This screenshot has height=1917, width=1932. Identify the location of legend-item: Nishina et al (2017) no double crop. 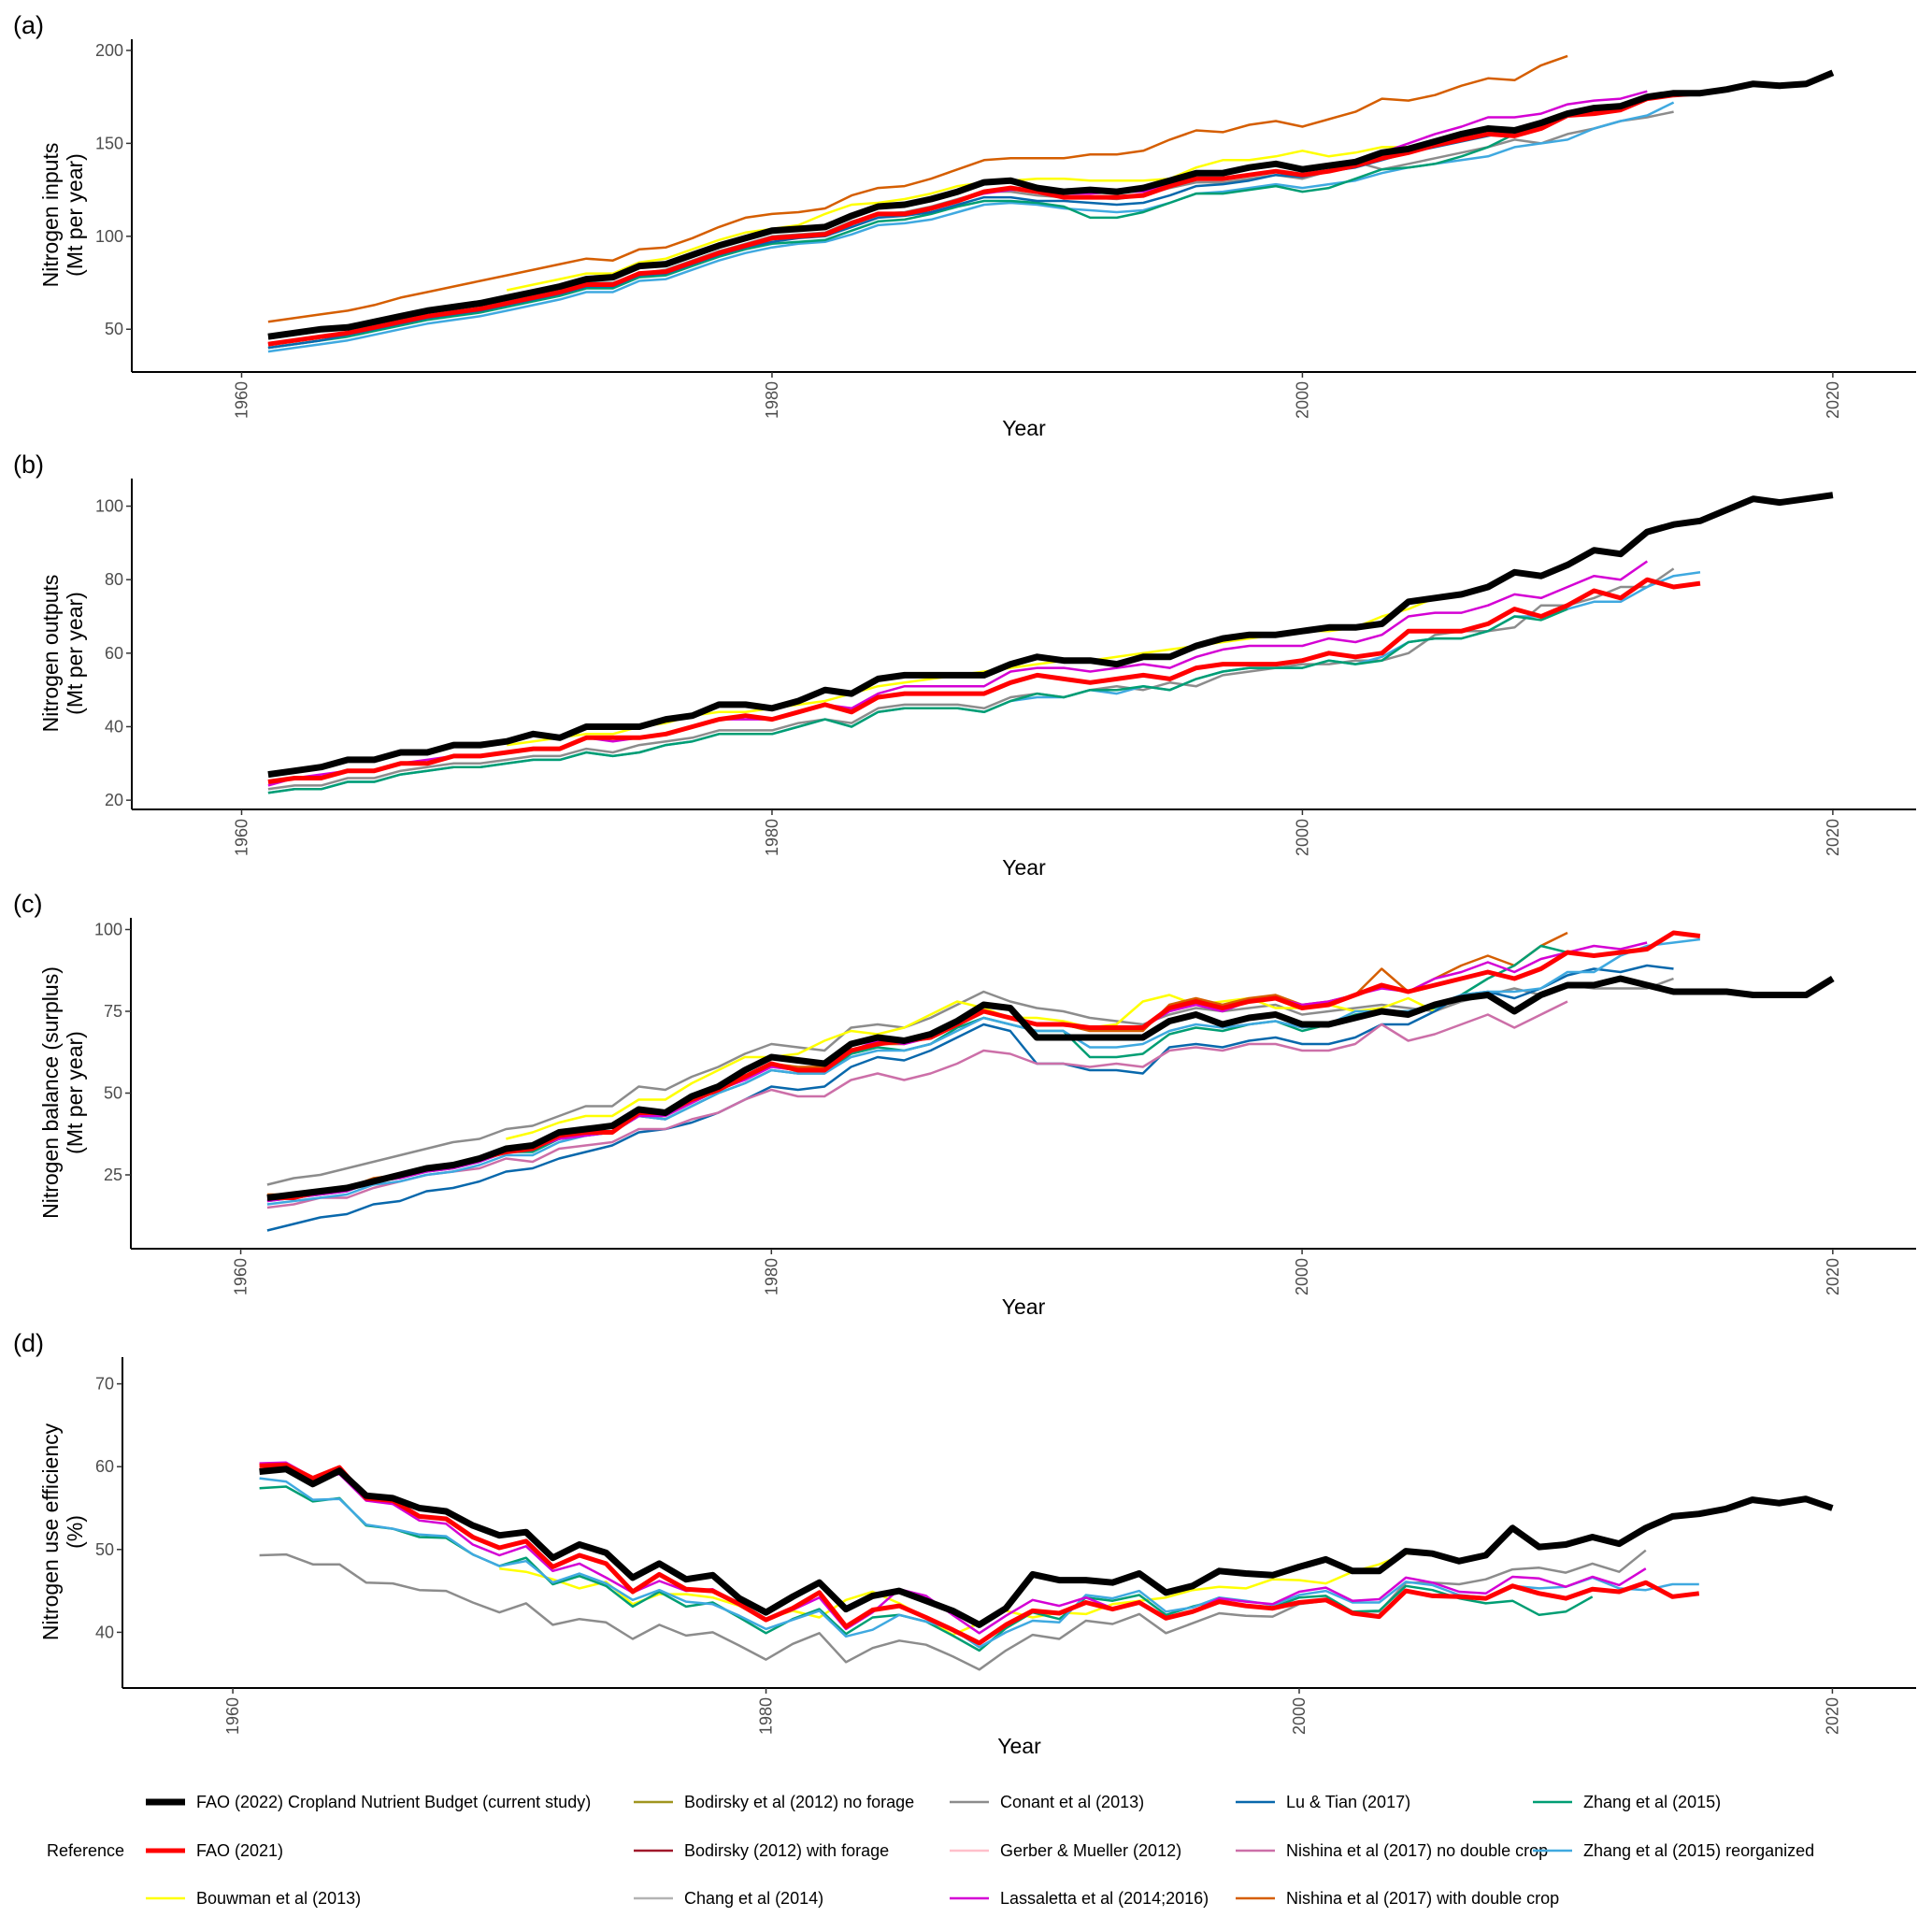
(1392, 1850).